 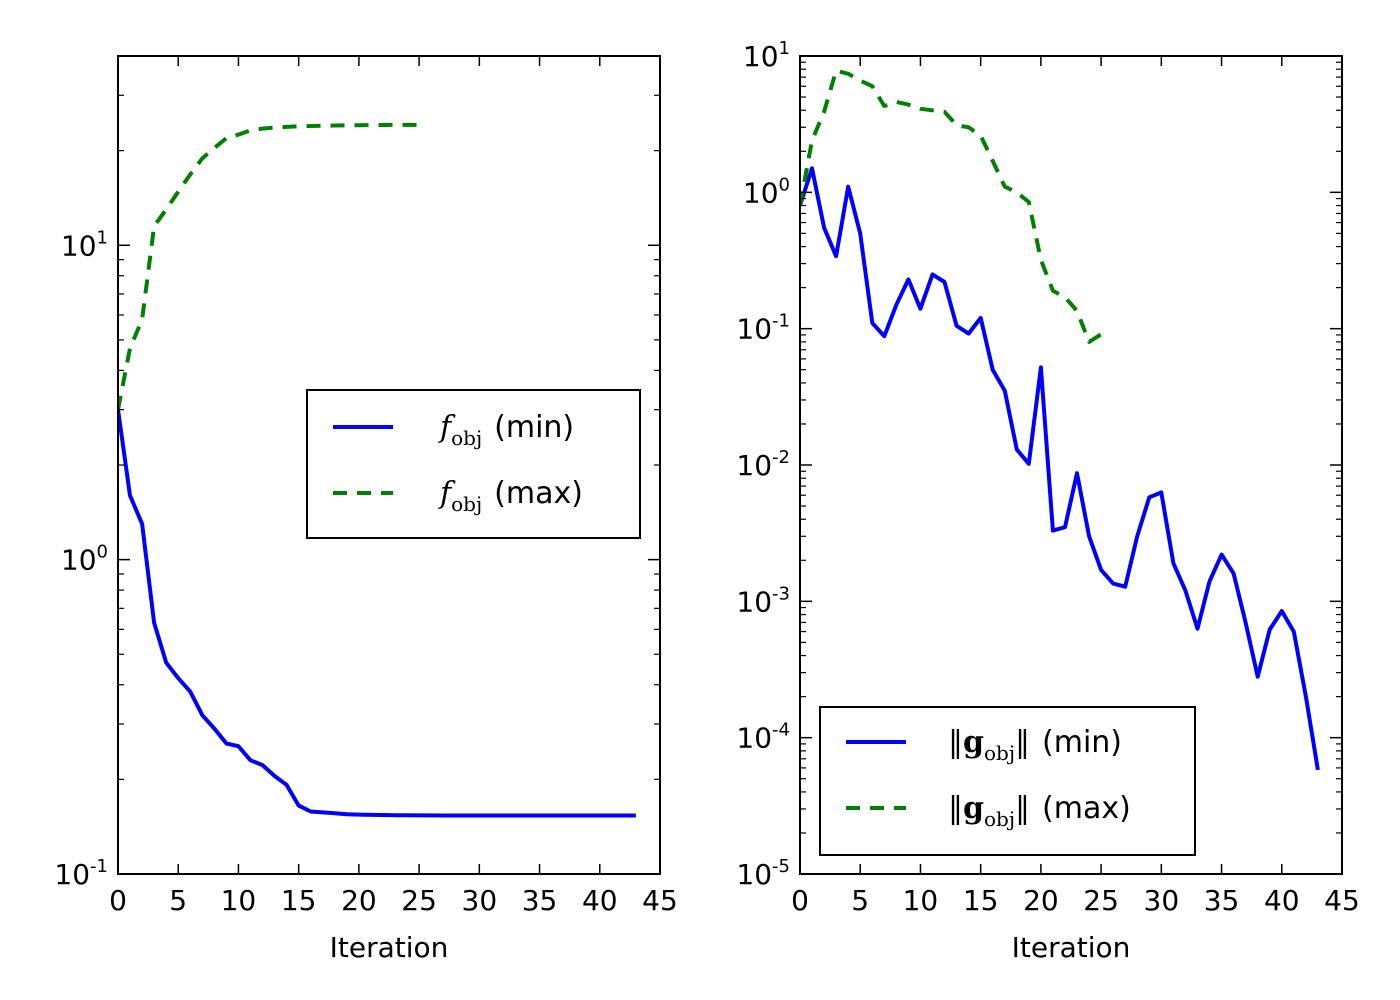 I want to click on right-xtick-label: 0, so click(x=800, y=900).